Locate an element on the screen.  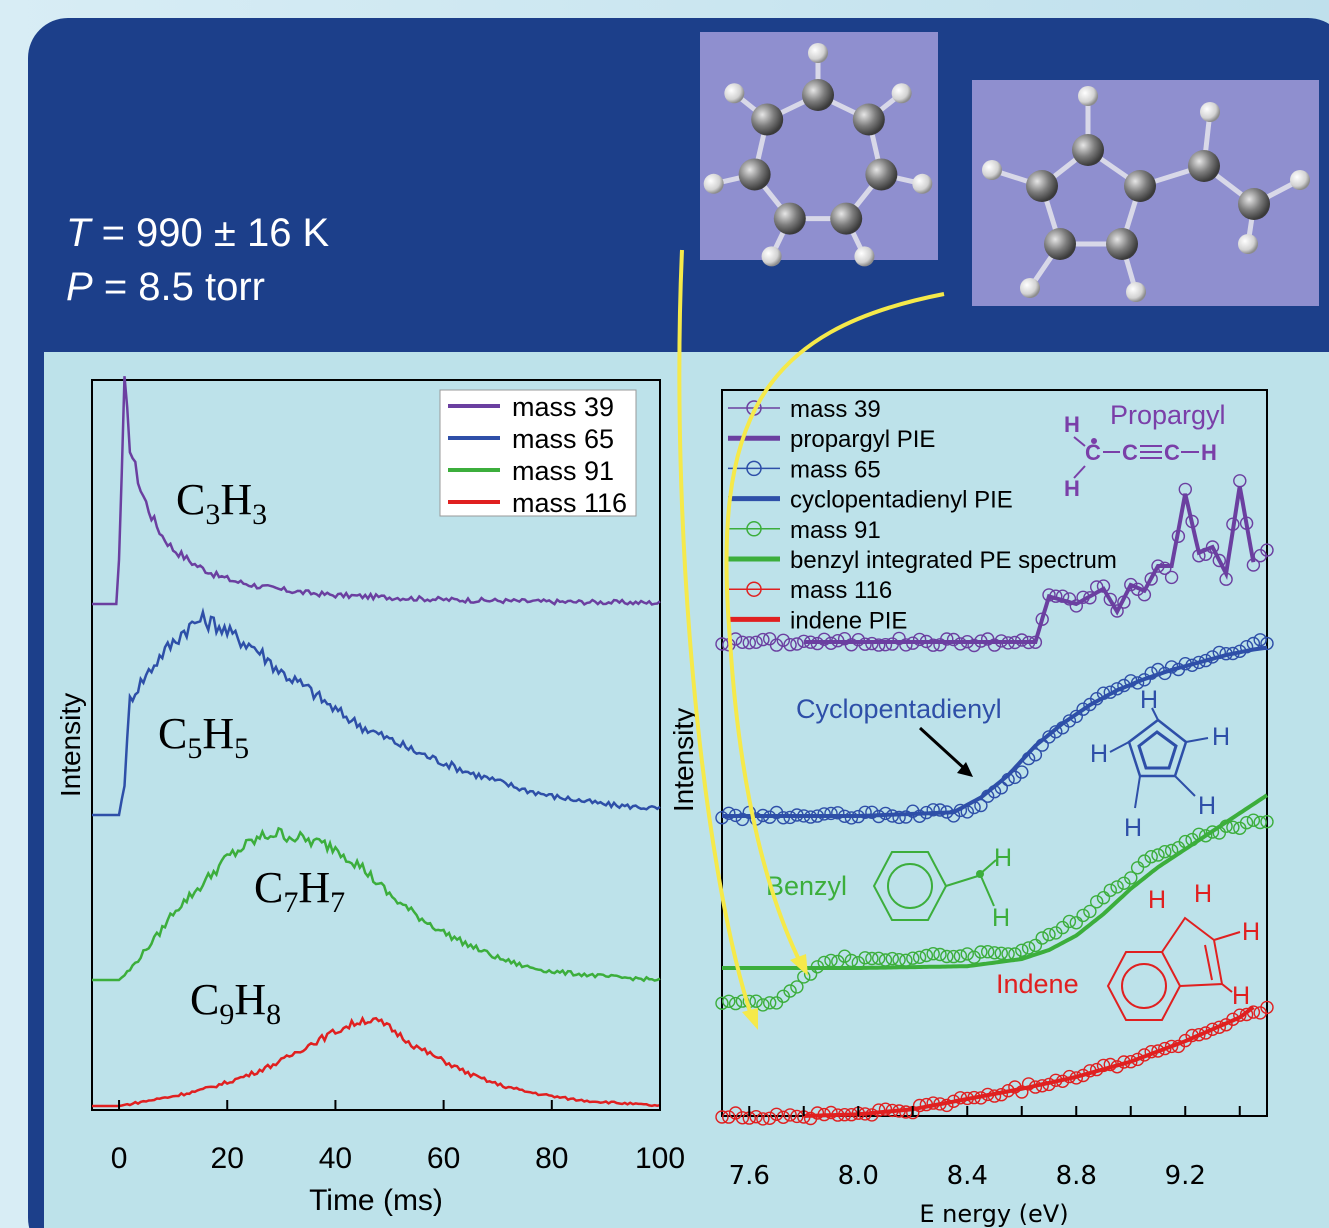
propargyl-structure: Propargyl H C H C C H is located at coordinates (1145, 450).